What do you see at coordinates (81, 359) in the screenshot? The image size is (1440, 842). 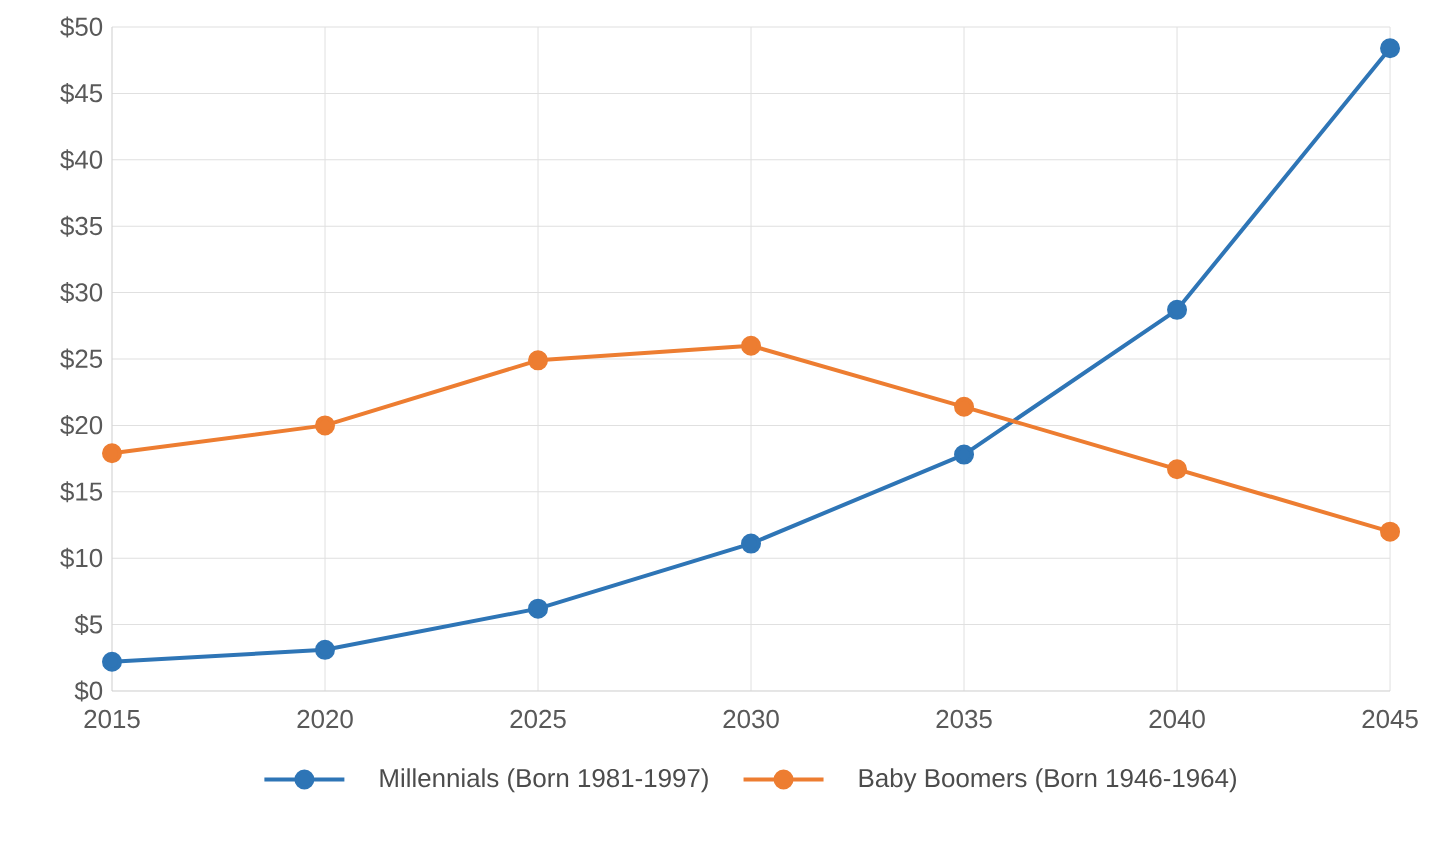 I see `y-tick-label: $25` at bounding box center [81, 359].